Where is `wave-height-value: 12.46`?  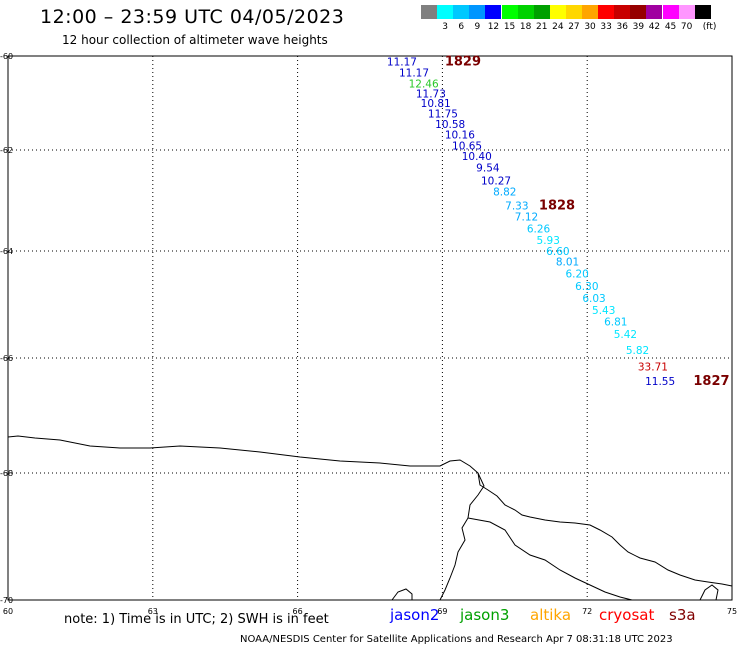
wave-height-value: 12.46 is located at coordinates (424, 84).